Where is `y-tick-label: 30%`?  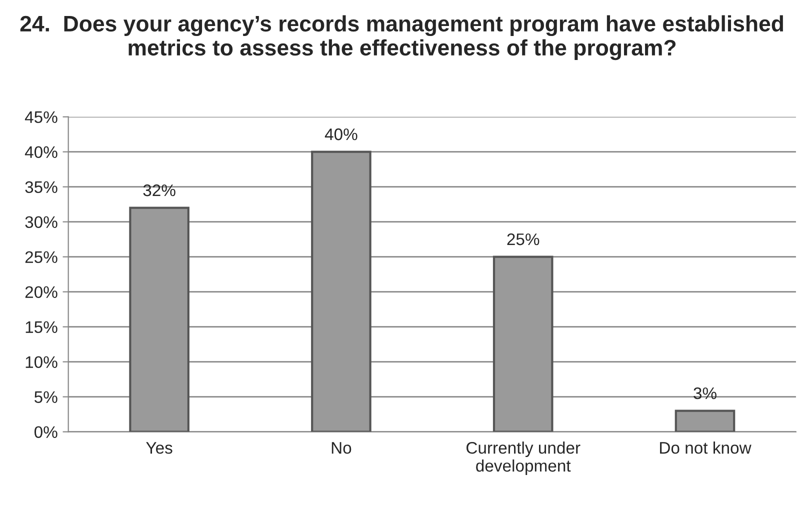
y-tick-label: 30% is located at coordinates (41, 222).